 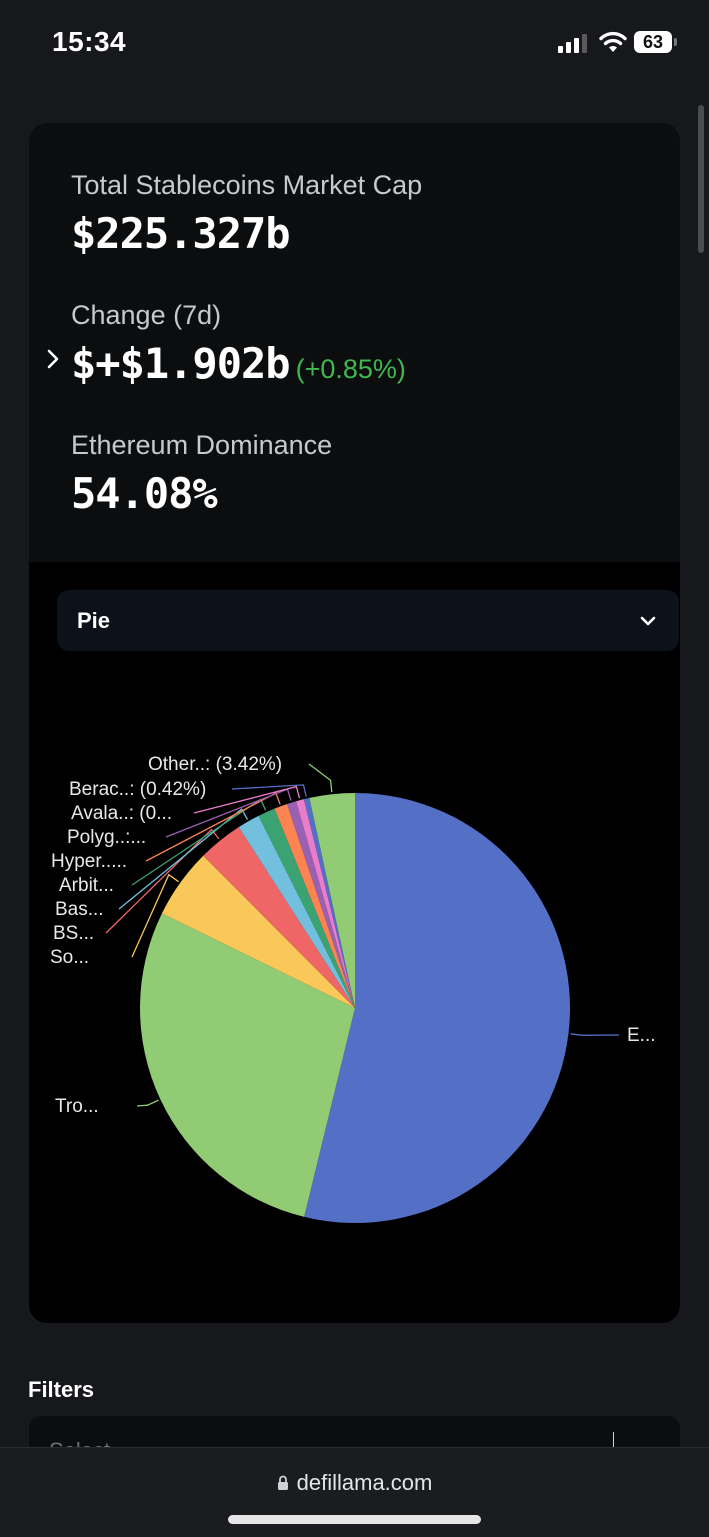 I want to click on pie-slice-label: Berac..: (0.42%), so click(x=137, y=789).